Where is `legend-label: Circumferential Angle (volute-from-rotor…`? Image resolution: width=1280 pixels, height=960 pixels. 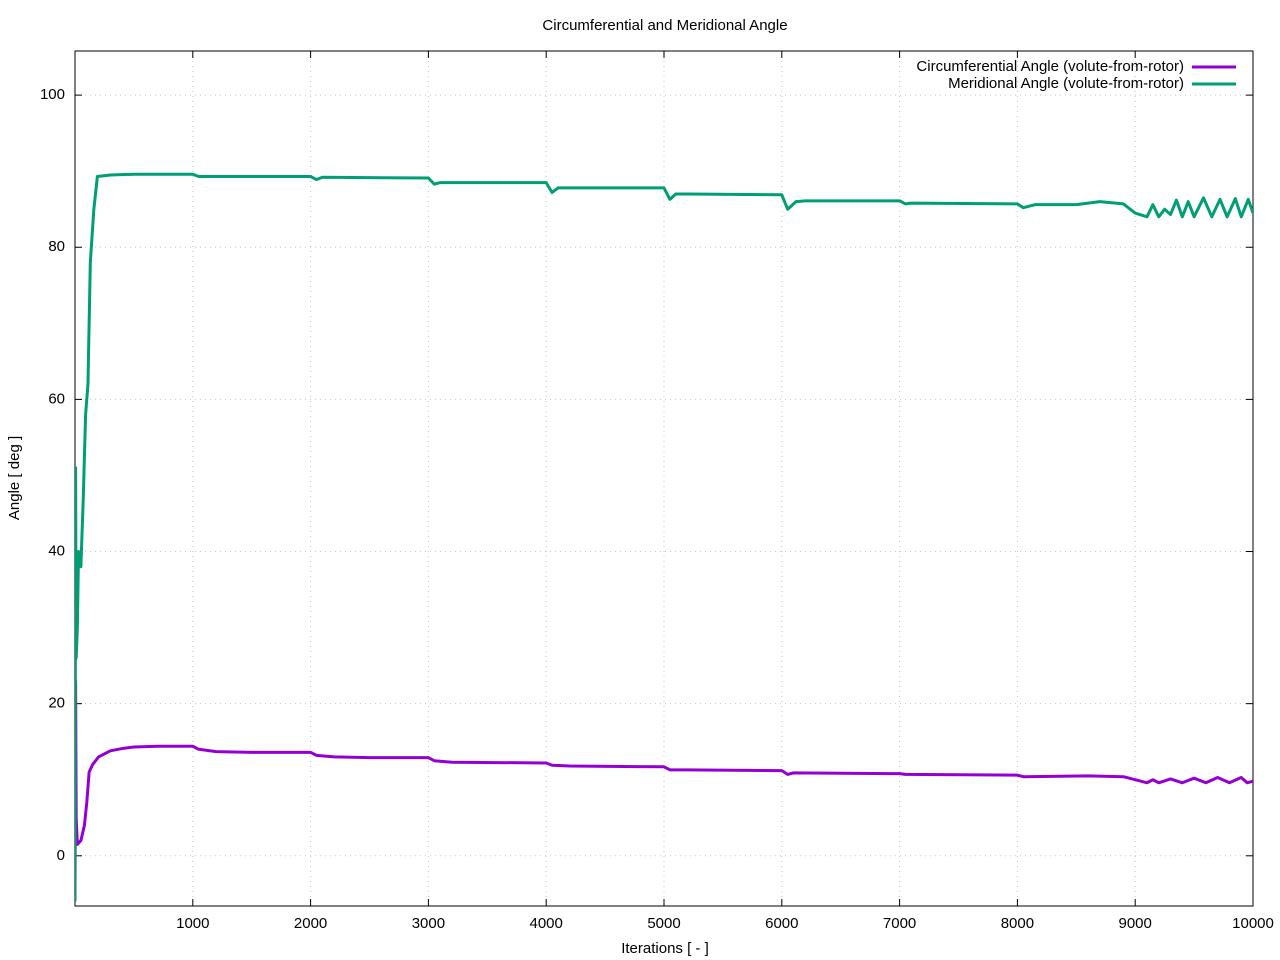
legend-label: Circumferential Angle (volute-from-rotor… is located at coordinates (1050, 66).